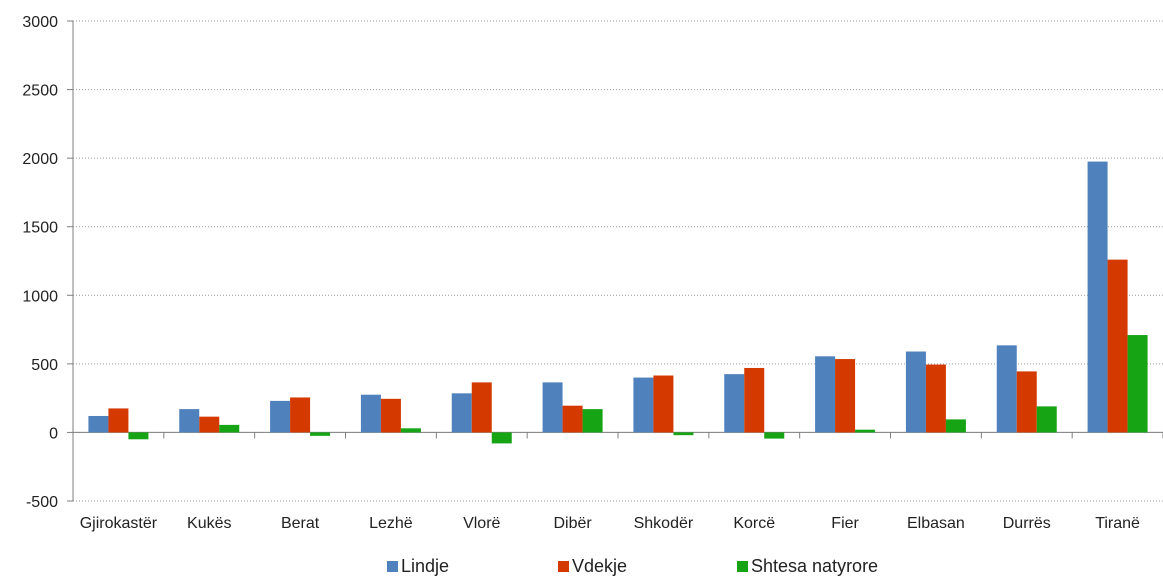 The image size is (1163, 582). What do you see at coordinates (40, 159) in the screenshot?
I see `y-tick-label: 2000` at bounding box center [40, 159].